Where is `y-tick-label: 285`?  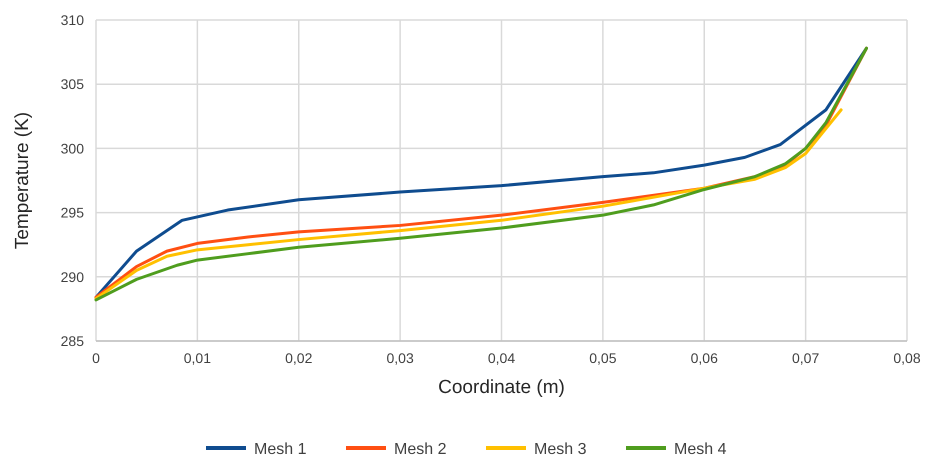
y-tick-label: 285 is located at coordinates (72, 341).